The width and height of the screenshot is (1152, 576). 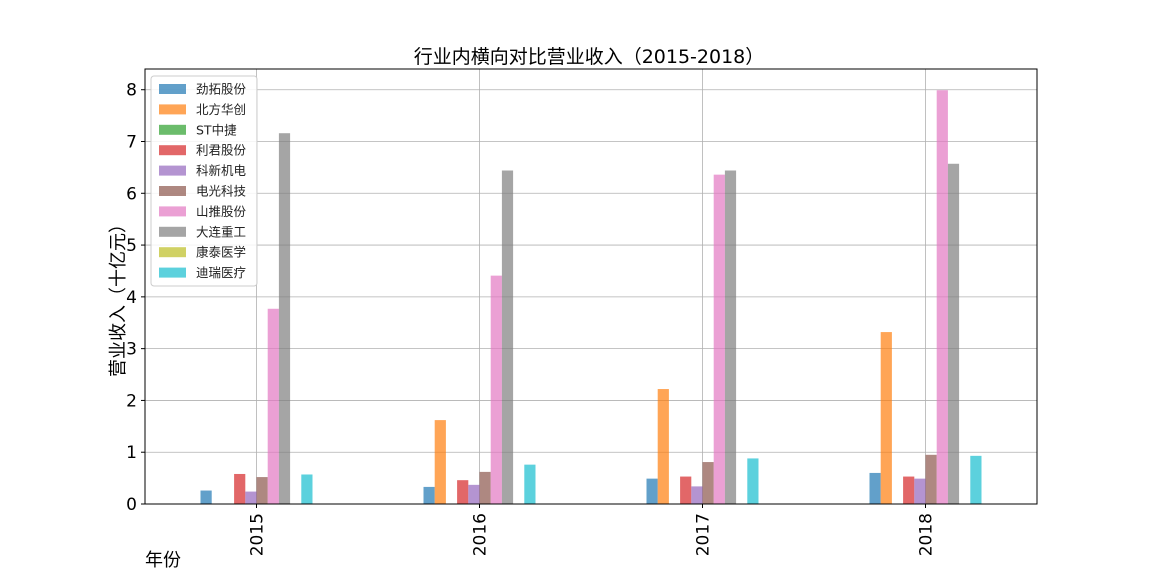 What do you see at coordinates (131, 350) in the screenshot?
I see `y-tick-label: 3` at bounding box center [131, 350].